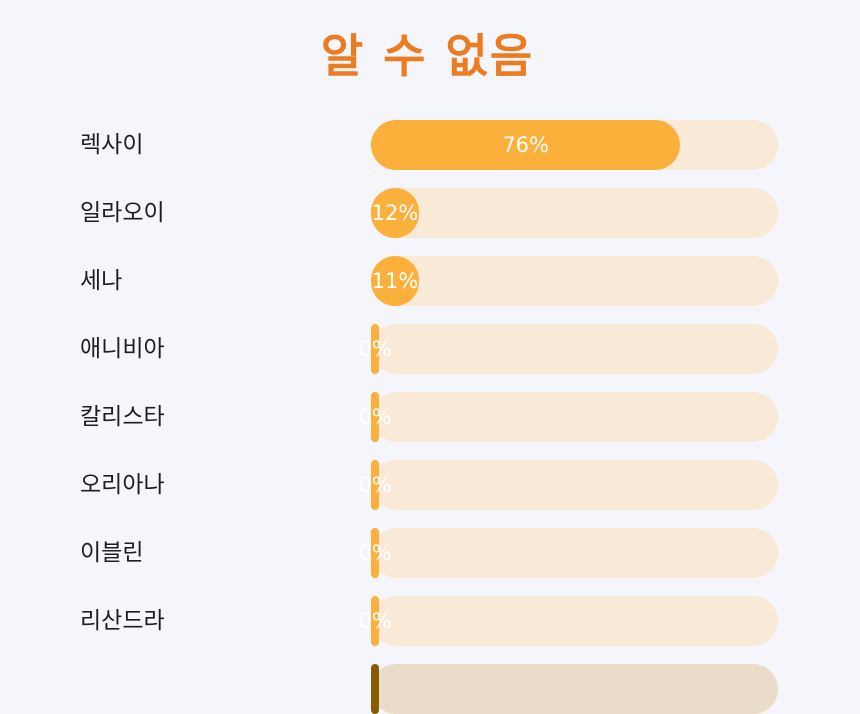 This screenshot has width=860, height=714. I want to click on list-item: 일라오이 12%, so click(430, 213).